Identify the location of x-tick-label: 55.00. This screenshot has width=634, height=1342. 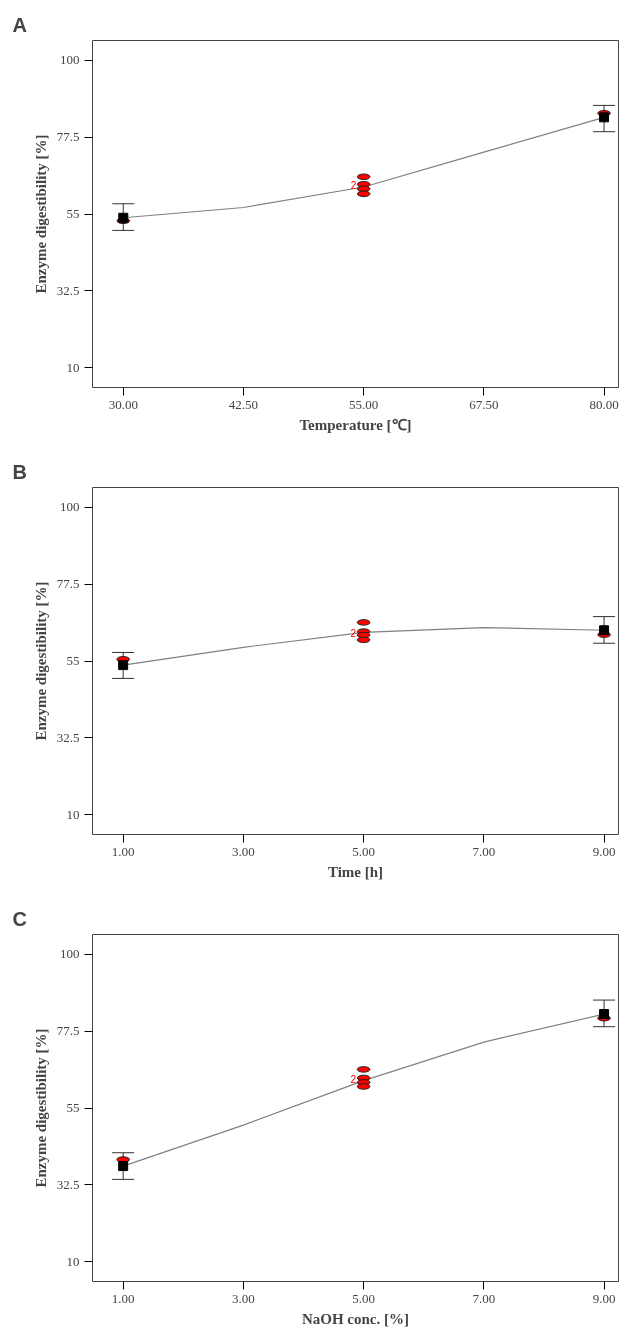
(364, 404).